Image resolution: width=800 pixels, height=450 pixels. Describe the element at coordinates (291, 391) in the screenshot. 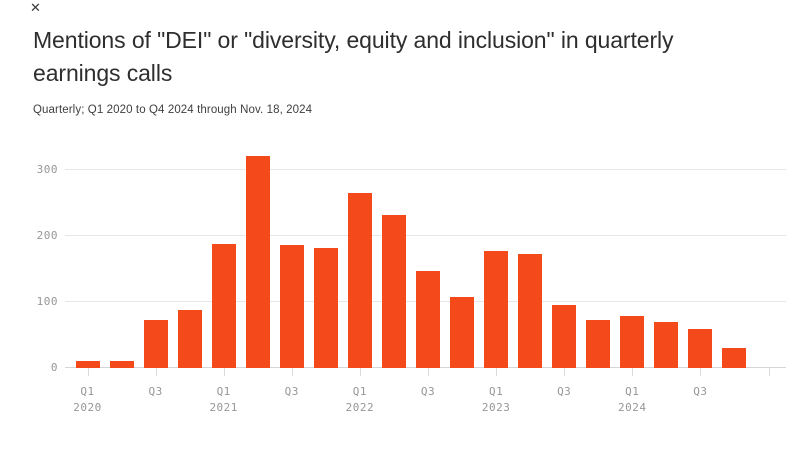

I see `x-tick-label-quarter-3: Q3` at that location.